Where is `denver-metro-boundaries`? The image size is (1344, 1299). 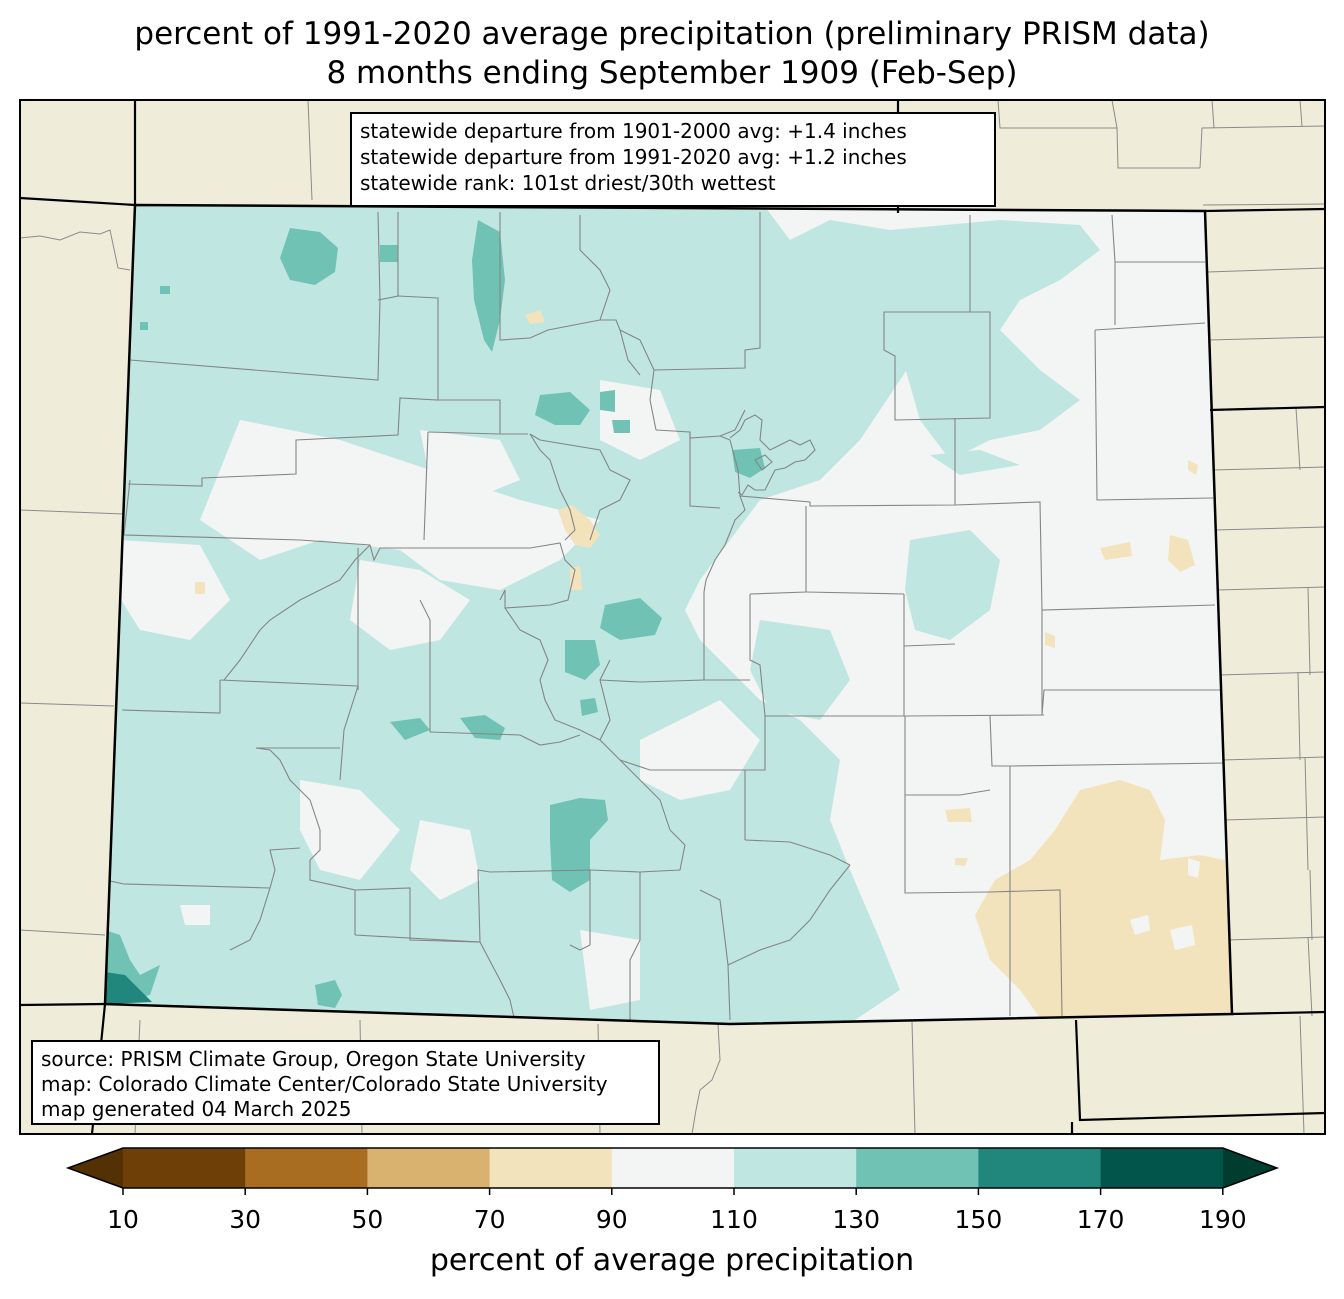 denver-metro-boundaries is located at coordinates (772, 455).